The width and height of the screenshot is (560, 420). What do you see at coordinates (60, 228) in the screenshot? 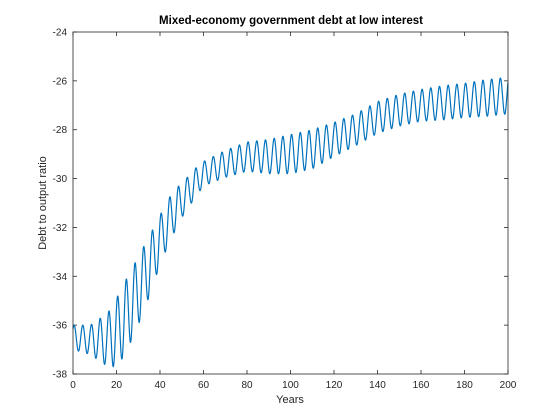
I see `y-tick-label: -32` at bounding box center [60, 228].